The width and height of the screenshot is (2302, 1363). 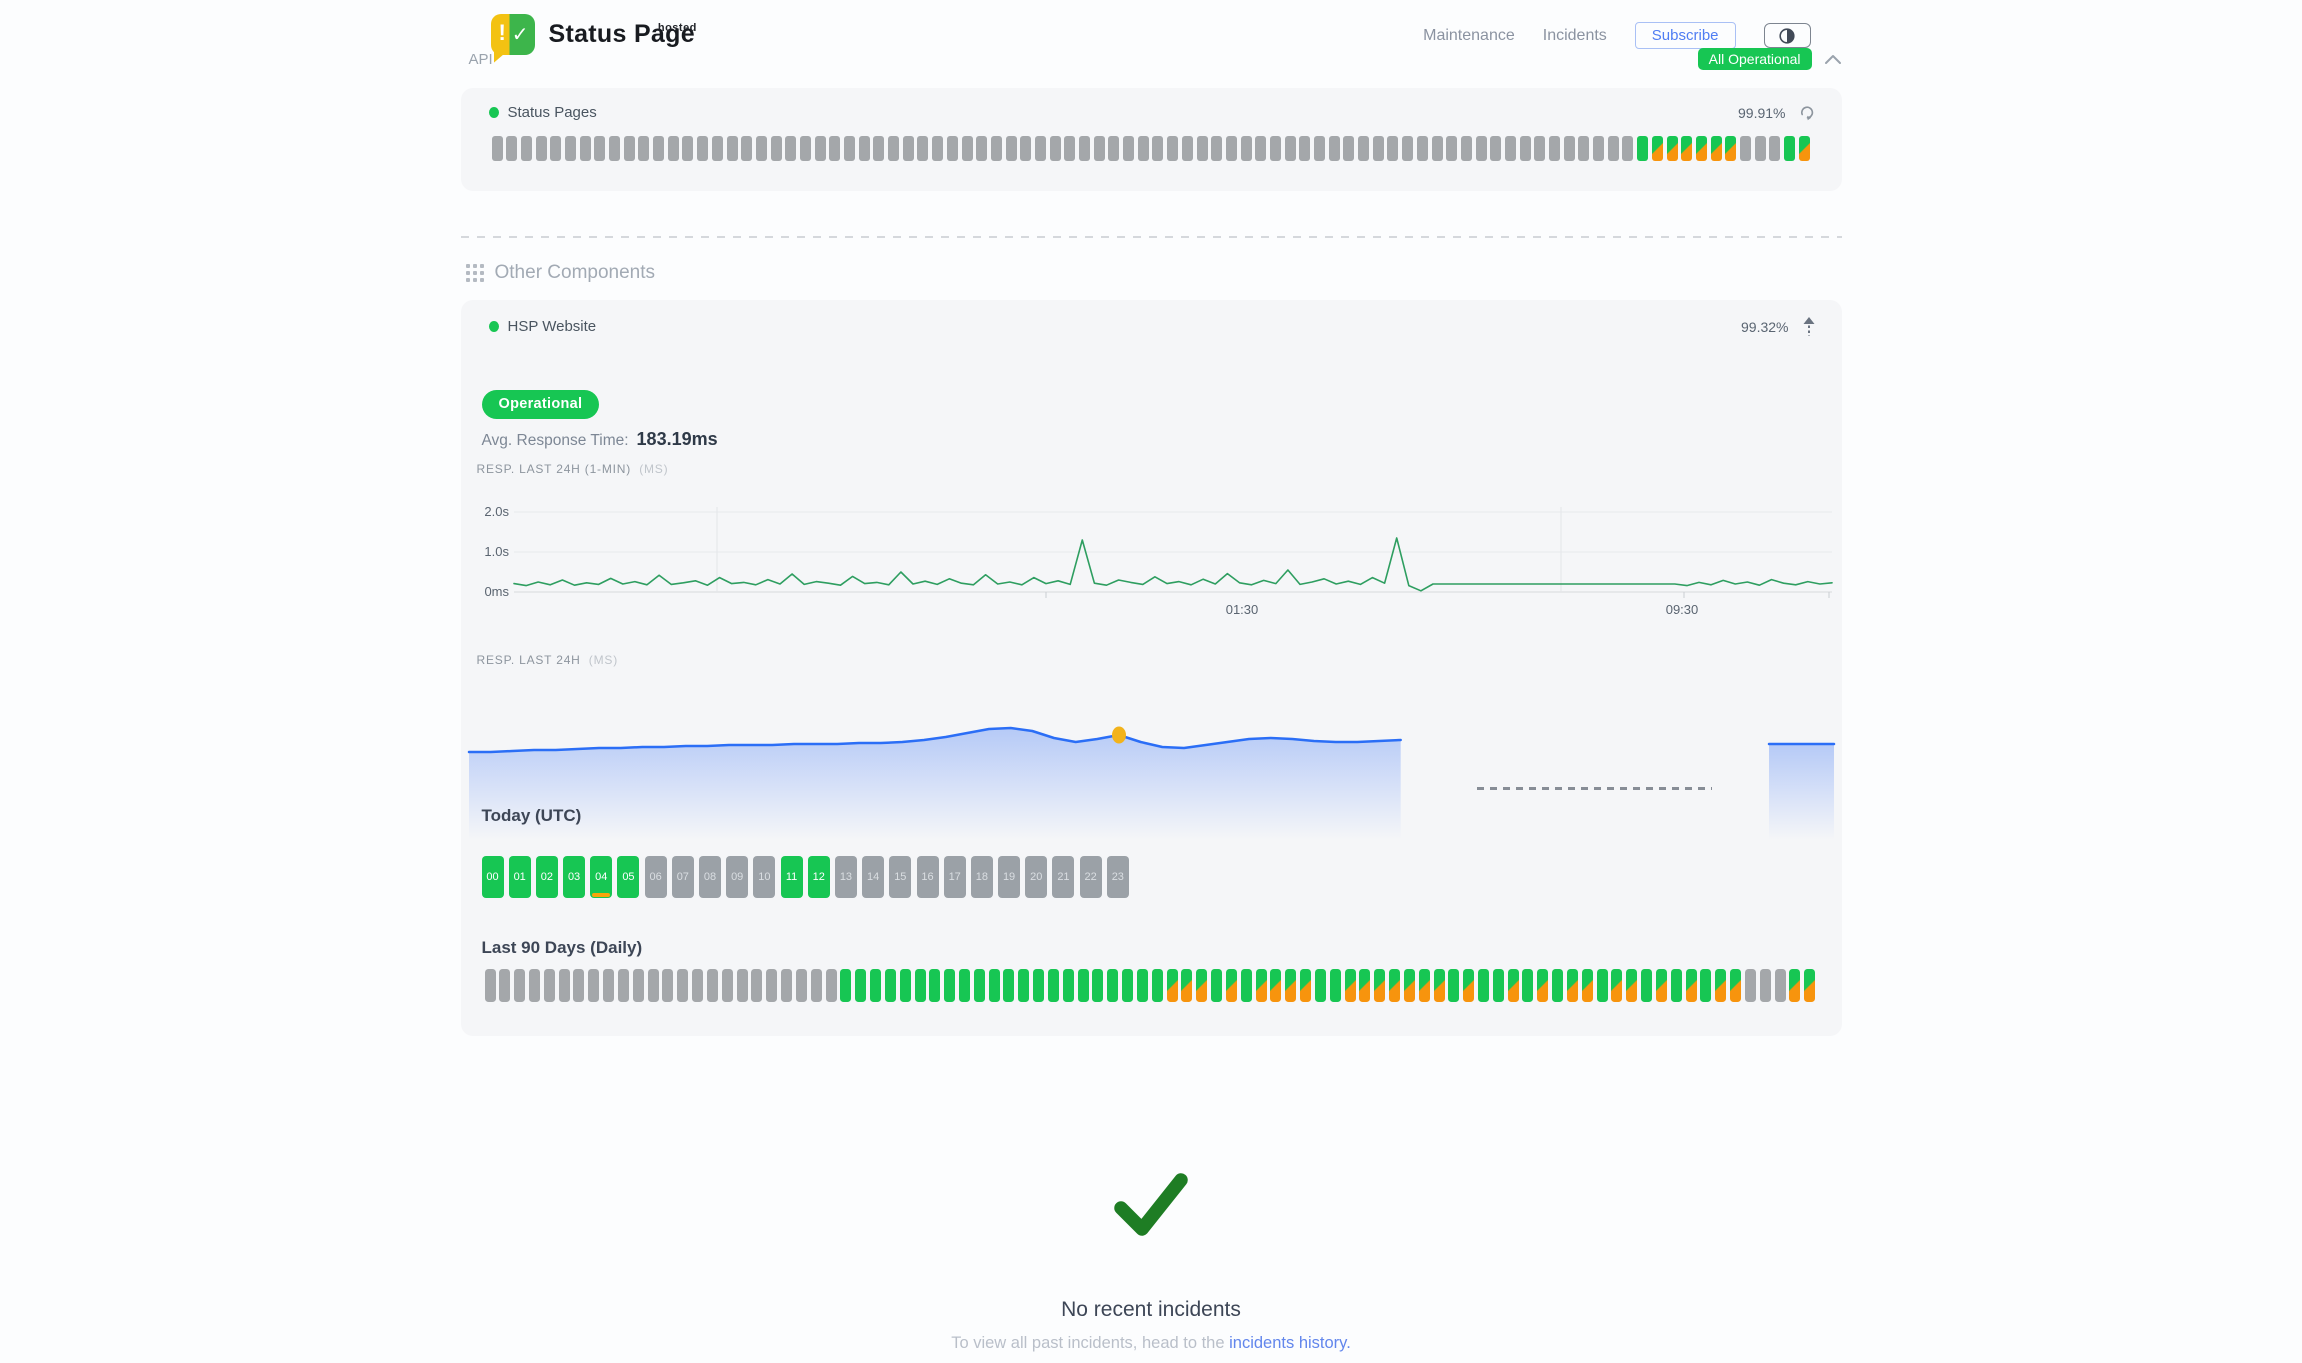 What do you see at coordinates (1117, 877) in the screenshot?
I see `hour-cell: 23` at bounding box center [1117, 877].